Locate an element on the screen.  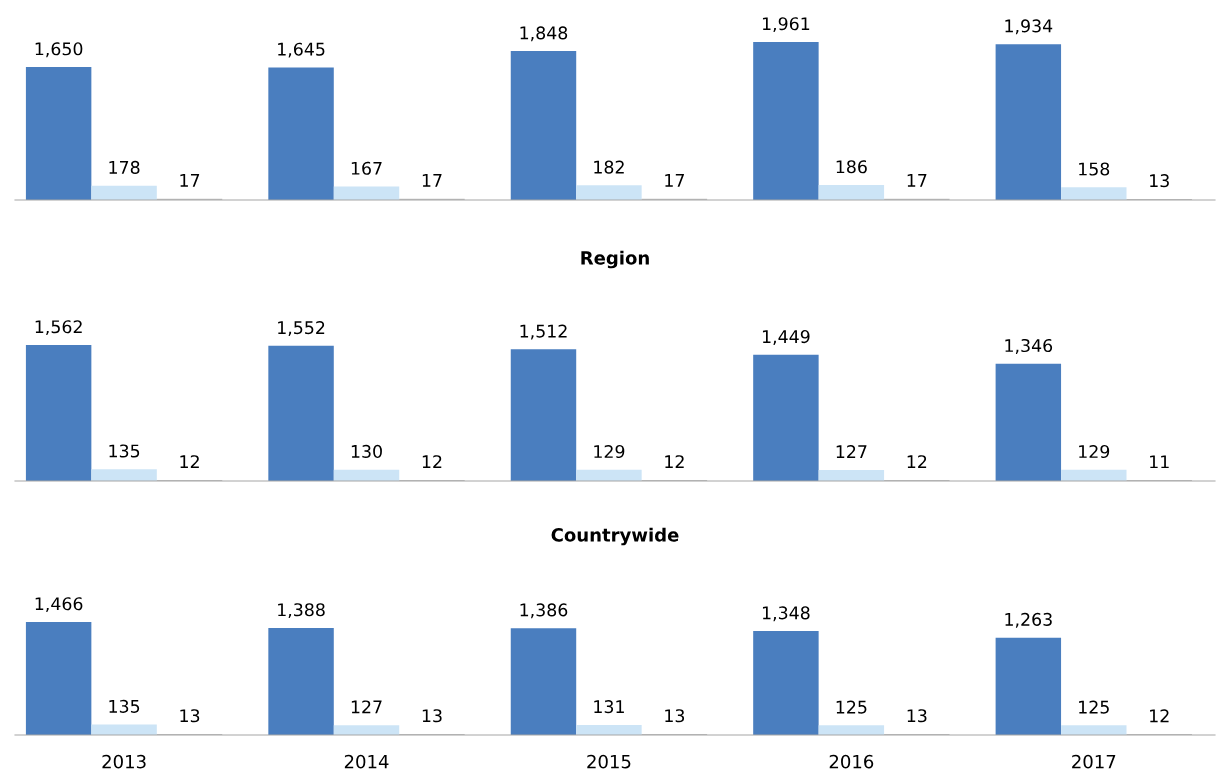
data-label: 1,386 is located at coordinates (544, 611).